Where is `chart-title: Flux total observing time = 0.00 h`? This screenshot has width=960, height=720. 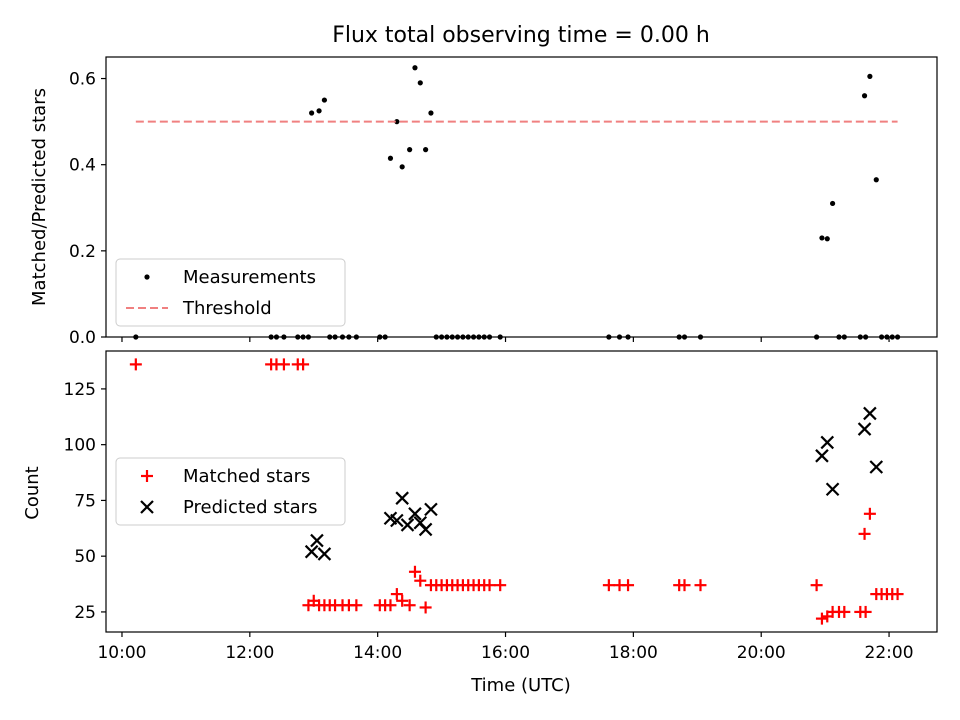 chart-title: Flux total observing time = 0.00 h is located at coordinates (521, 35).